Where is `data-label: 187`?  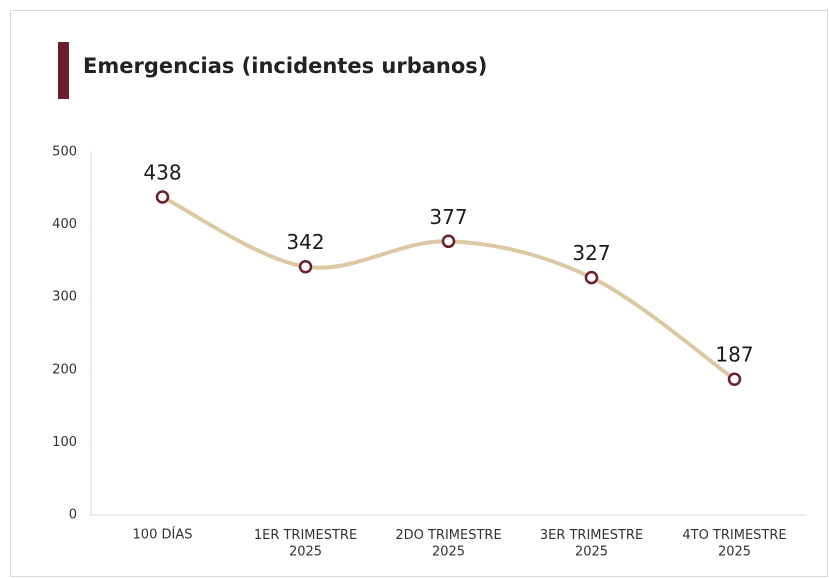 data-label: 187 is located at coordinates (734, 355).